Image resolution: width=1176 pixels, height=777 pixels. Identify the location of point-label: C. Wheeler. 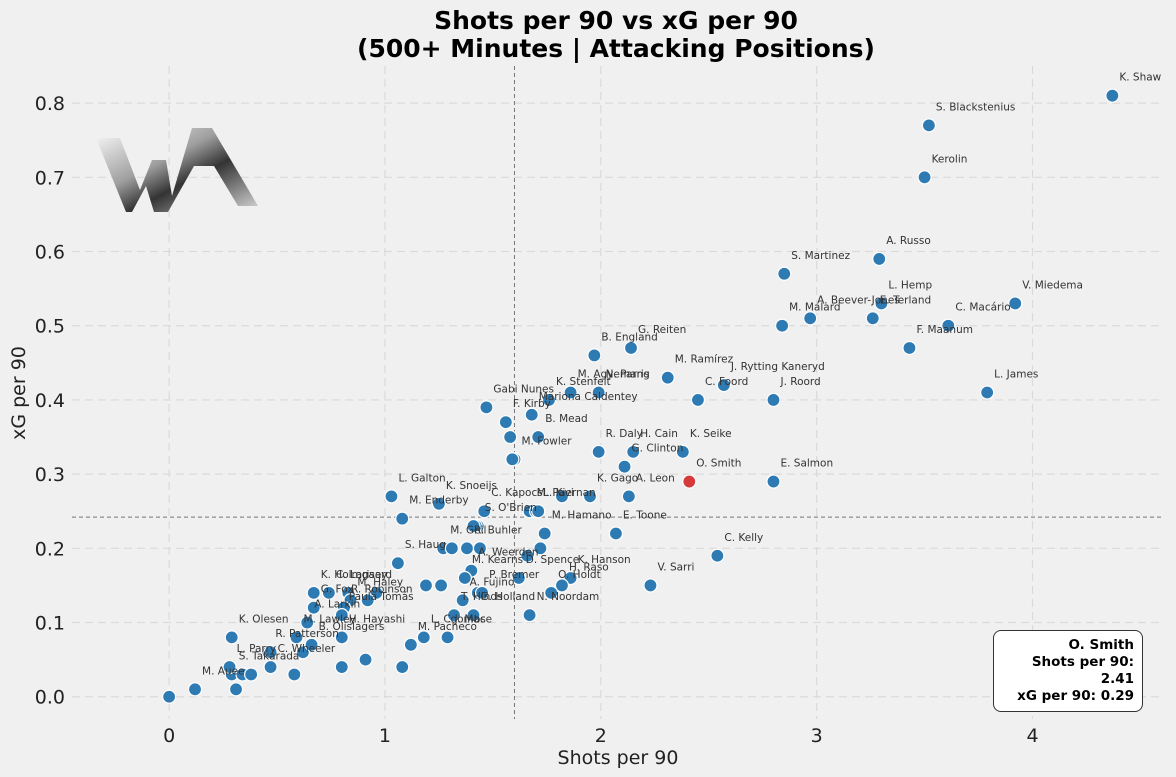
(307, 649).